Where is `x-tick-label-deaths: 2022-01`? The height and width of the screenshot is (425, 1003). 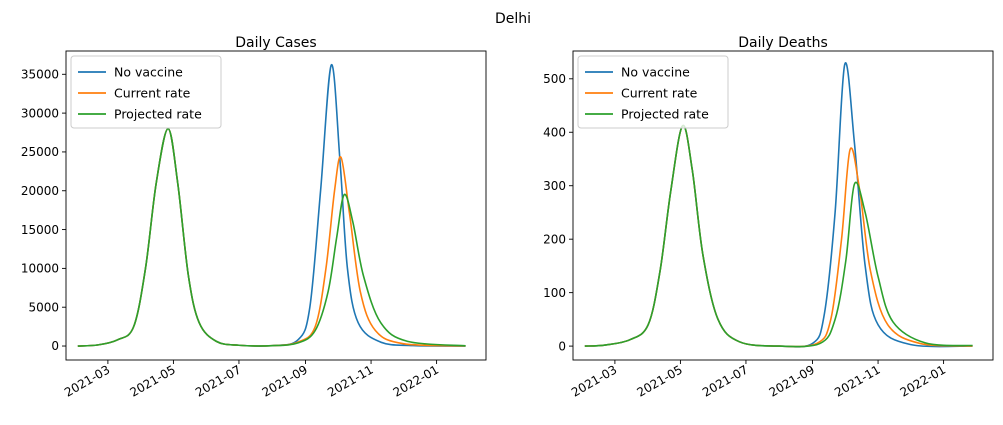
x-tick-label-deaths: 2022-01 is located at coordinates (923, 380).